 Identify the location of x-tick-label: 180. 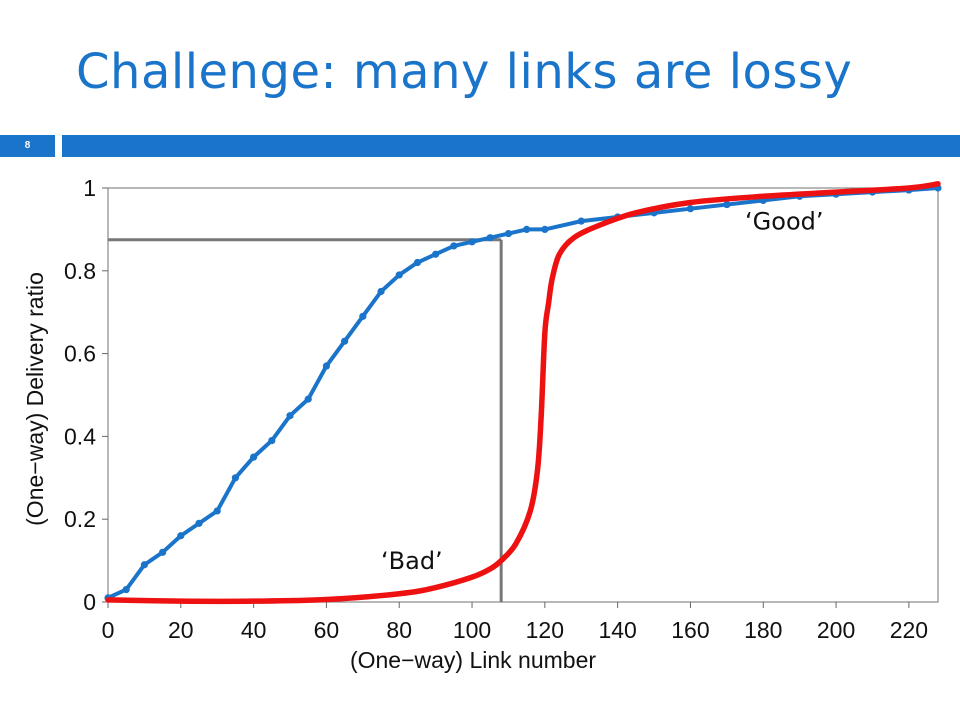
(763, 630).